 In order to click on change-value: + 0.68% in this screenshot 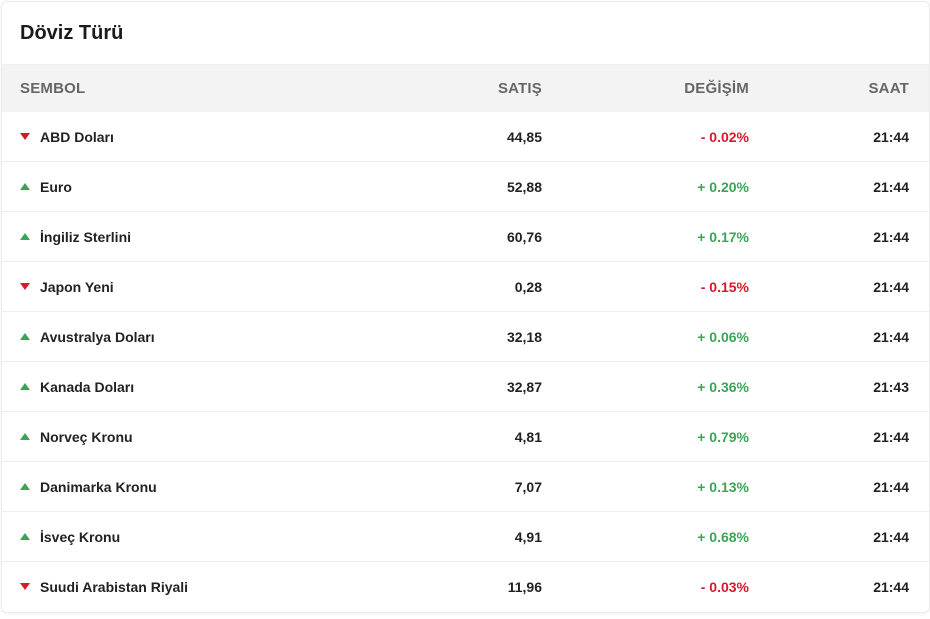, I will do `click(723, 536)`.